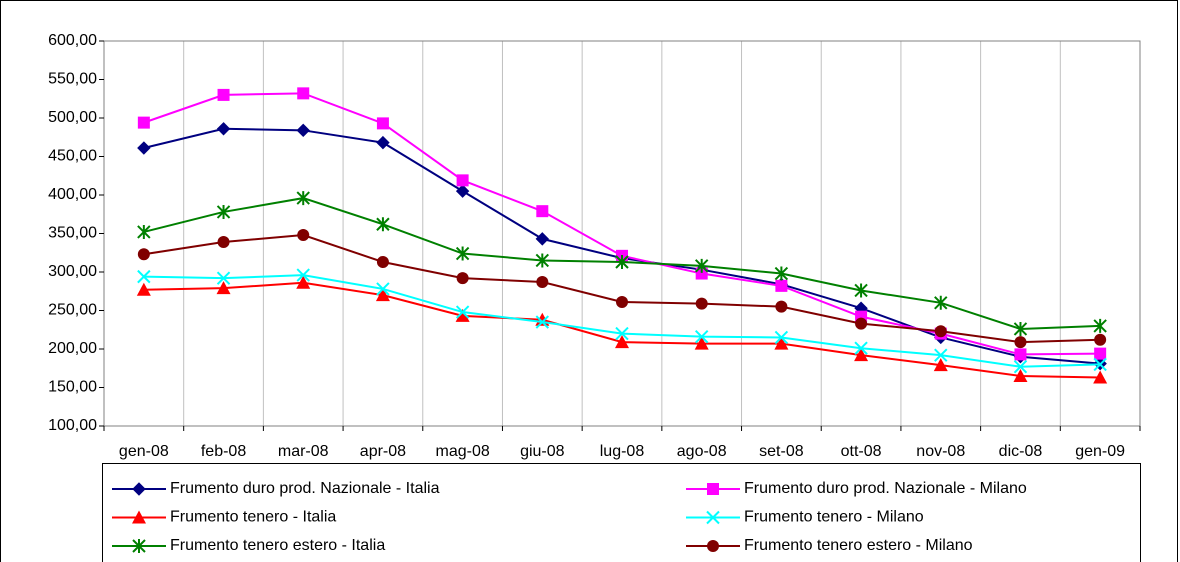 This screenshot has height=562, width=1180. What do you see at coordinates (1021, 451) in the screenshot?
I see `x-tick-label: dic-08` at bounding box center [1021, 451].